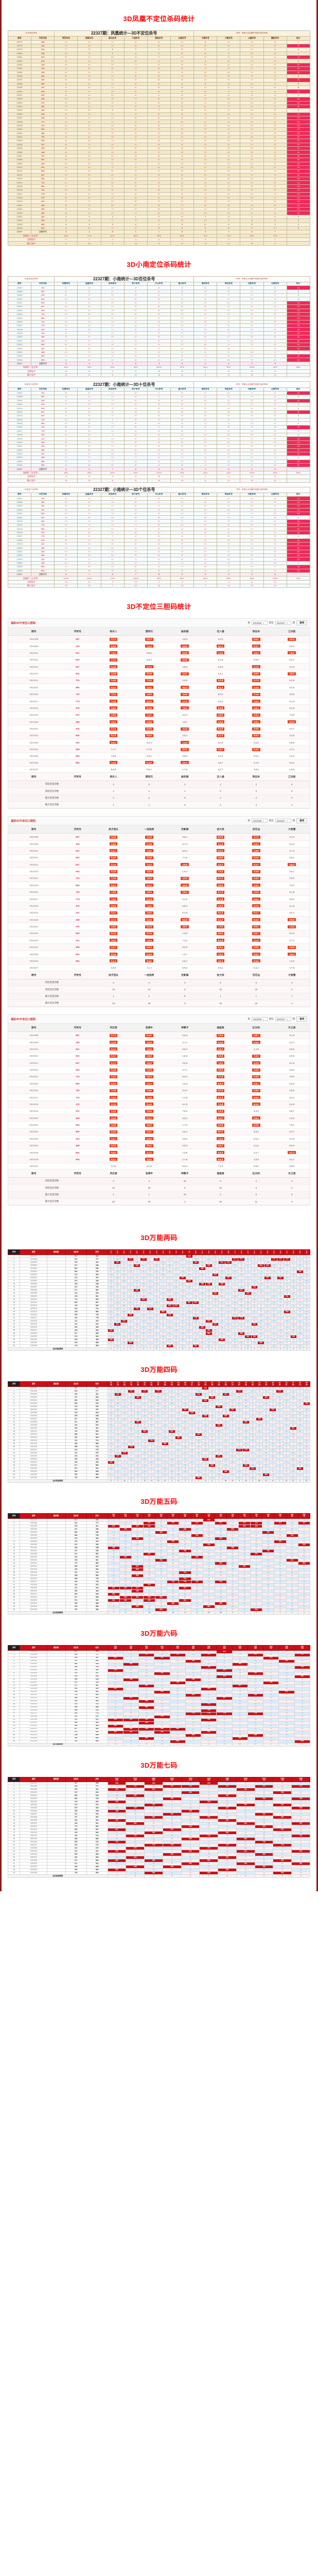 The image size is (318, 2576). What do you see at coordinates (256, 1035) in the screenshot?
I see `danma-cell: 3,8,2` at bounding box center [256, 1035].